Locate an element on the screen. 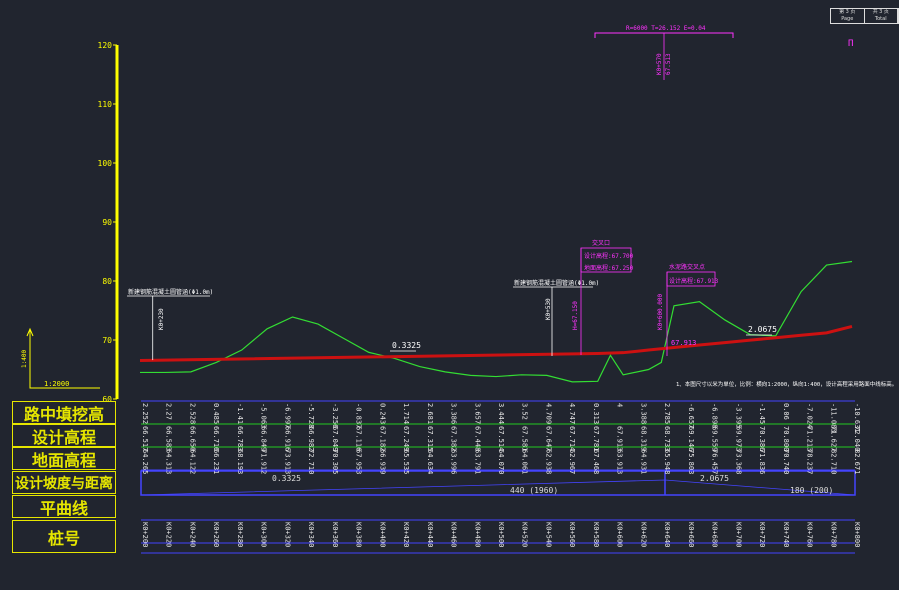 Image resolution: width=899 pixels, height=590 pixels. ground-elev-value: 64.634 is located at coordinates (430, 461).